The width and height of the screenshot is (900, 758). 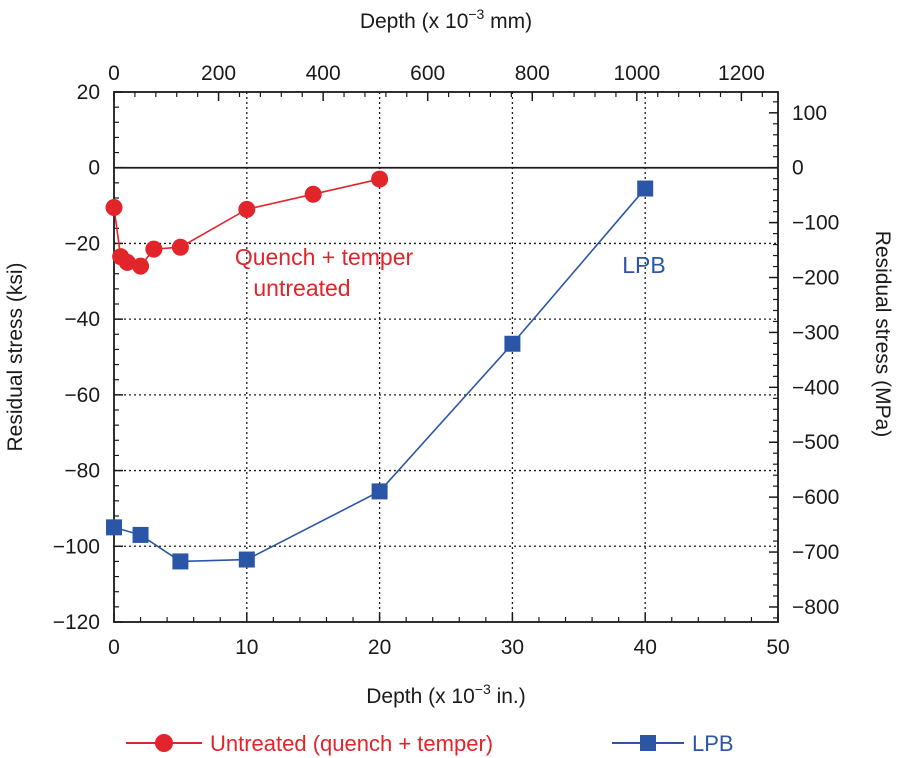 What do you see at coordinates (114, 73) in the screenshot?
I see `top-x-tick-label: 0` at bounding box center [114, 73].